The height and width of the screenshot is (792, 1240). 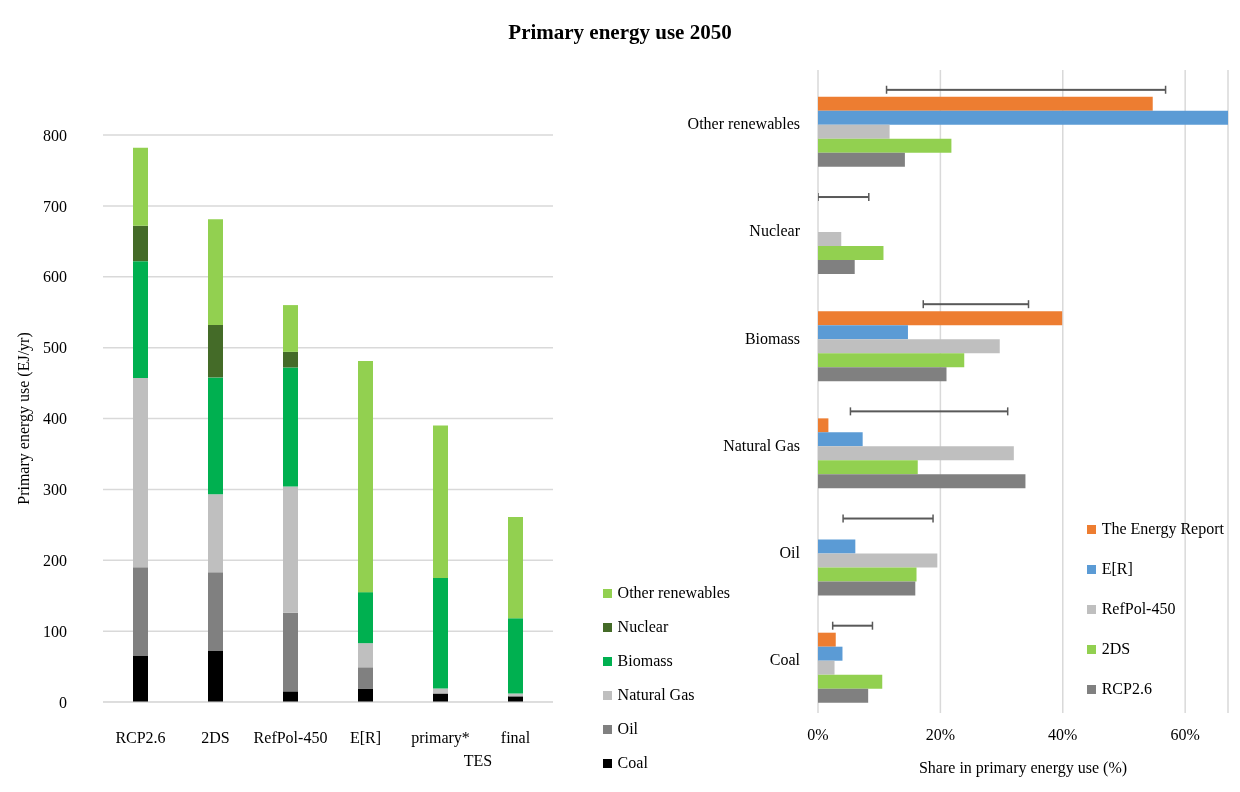 I want to click on y-tick-label: Nuclear, so click(x=775, y=231).